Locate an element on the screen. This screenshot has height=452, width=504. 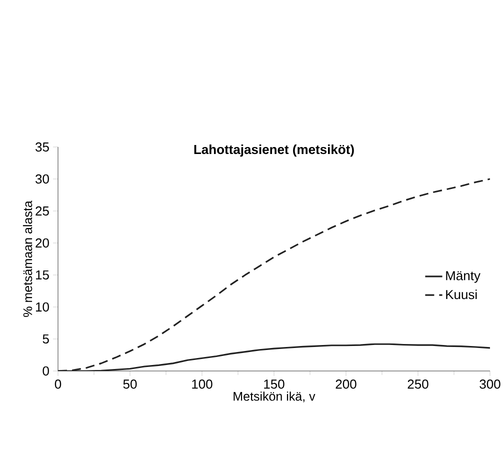
y-tick-label: 20 is located at coordinates (42, 243).